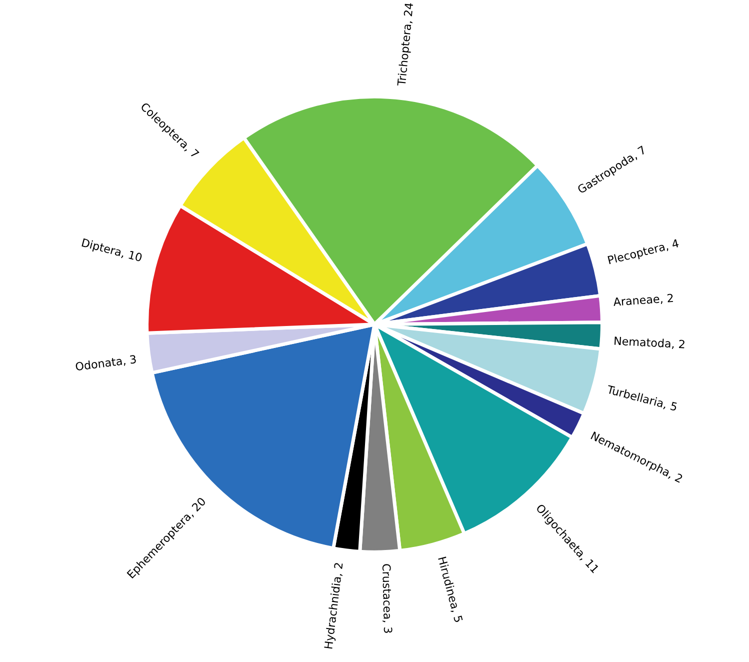 The height and width of the screenshot is (662, 749). What do you see at coordinates (649, 343) in the screenshot?
I see `slice-label: Nematoda, 2` at bounding box center [649, 343].